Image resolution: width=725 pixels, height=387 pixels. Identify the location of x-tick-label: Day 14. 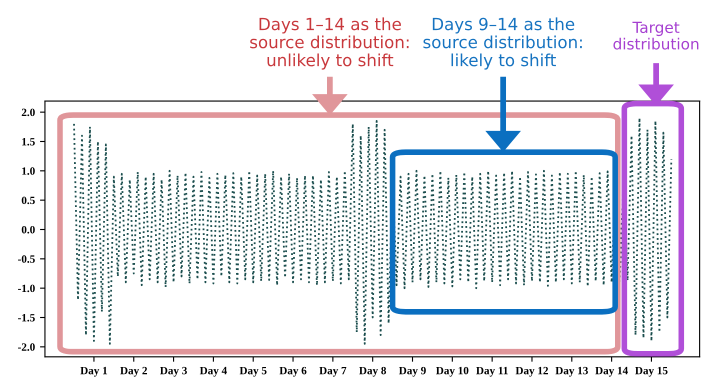
(611, 371).